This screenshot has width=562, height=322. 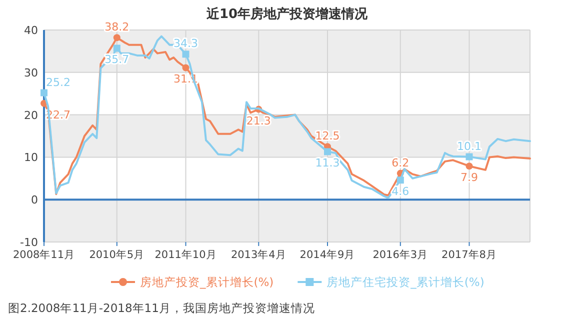 I want to click on x-tick-label: 2008年11月, so click(x=44, y=255).